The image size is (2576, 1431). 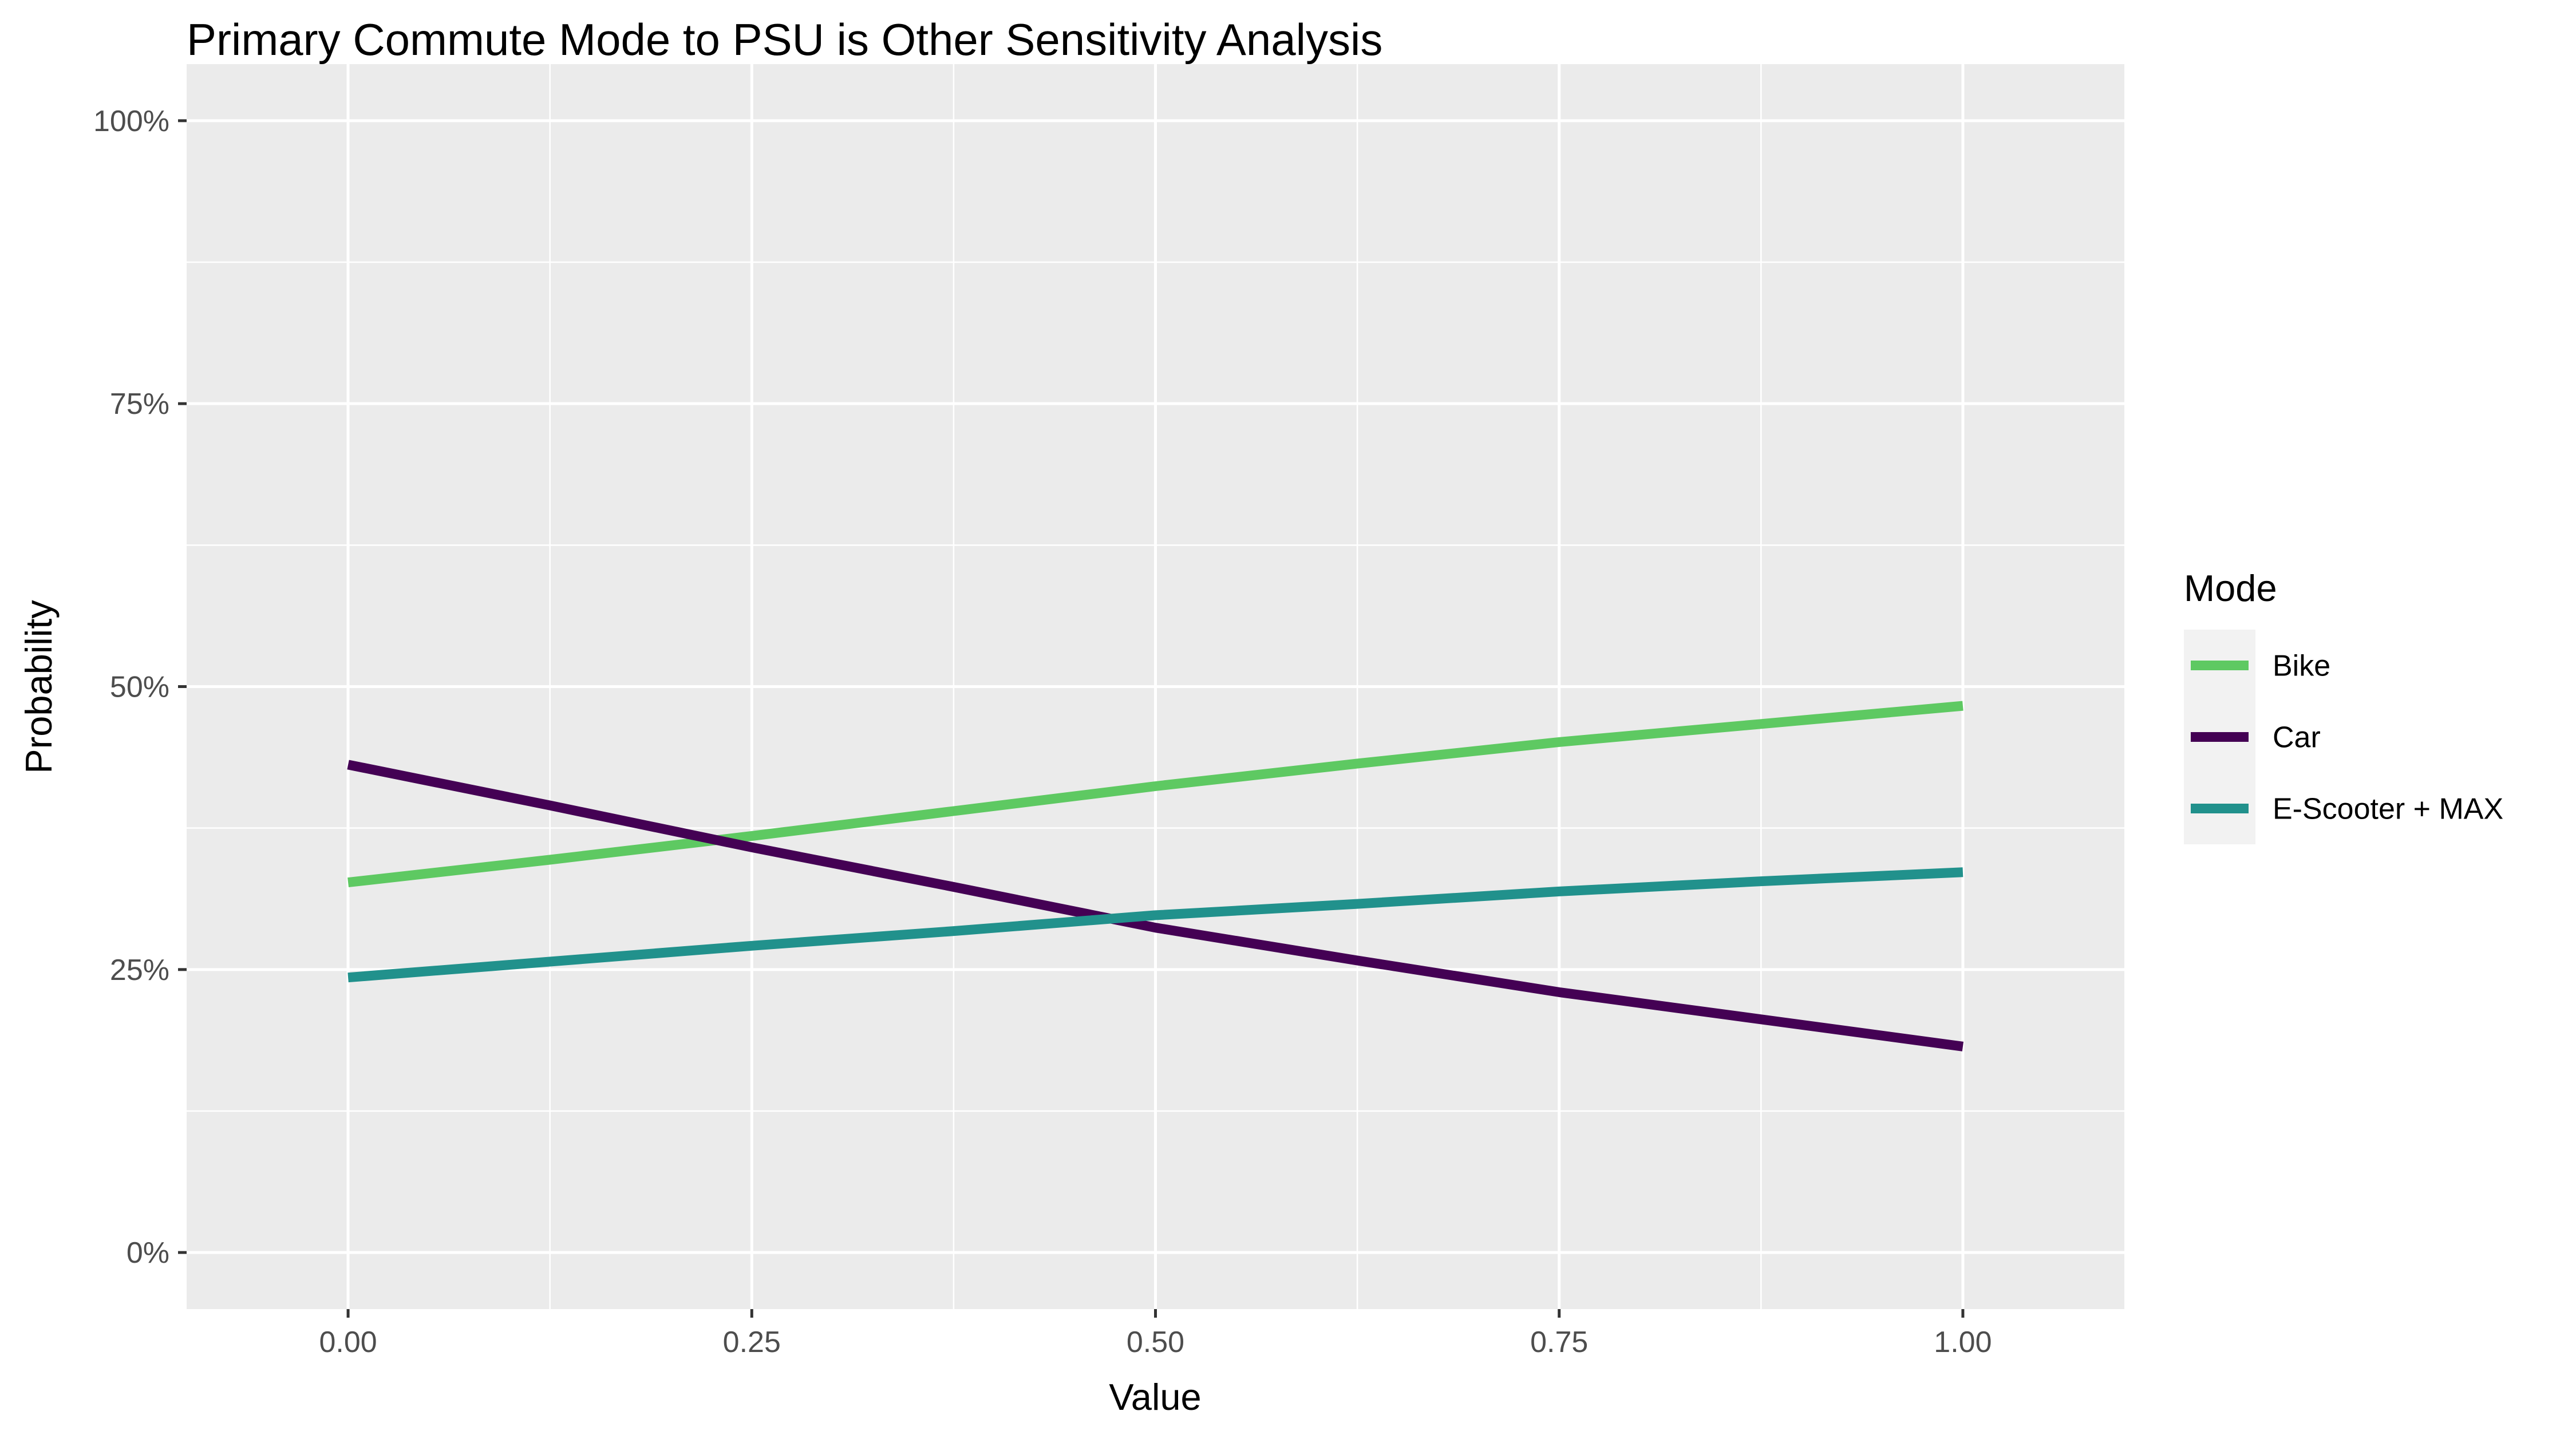 What do you see at coordinates (2230, 588) in the screenshot?
I see `legend-title: Mode` at bounding box center [2230, 588].